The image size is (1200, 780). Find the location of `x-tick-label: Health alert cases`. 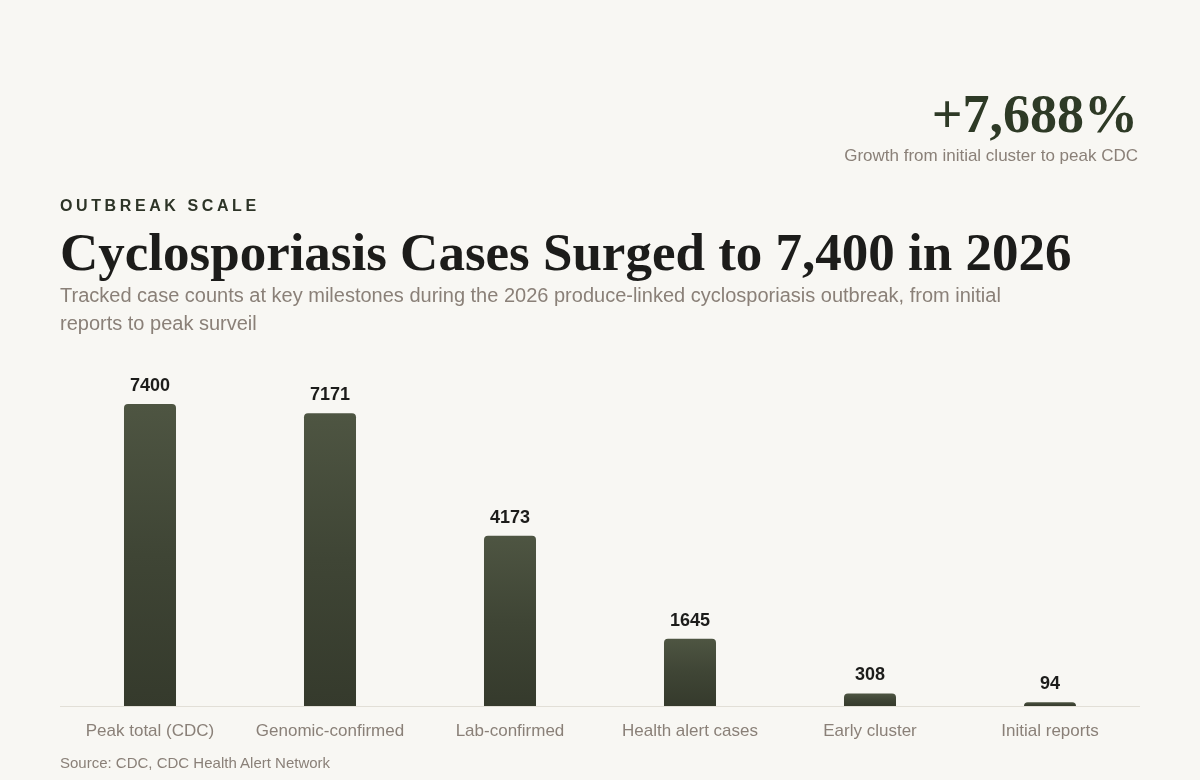

x-tick-label: Health alert cases is located at coordinates (690, 730).